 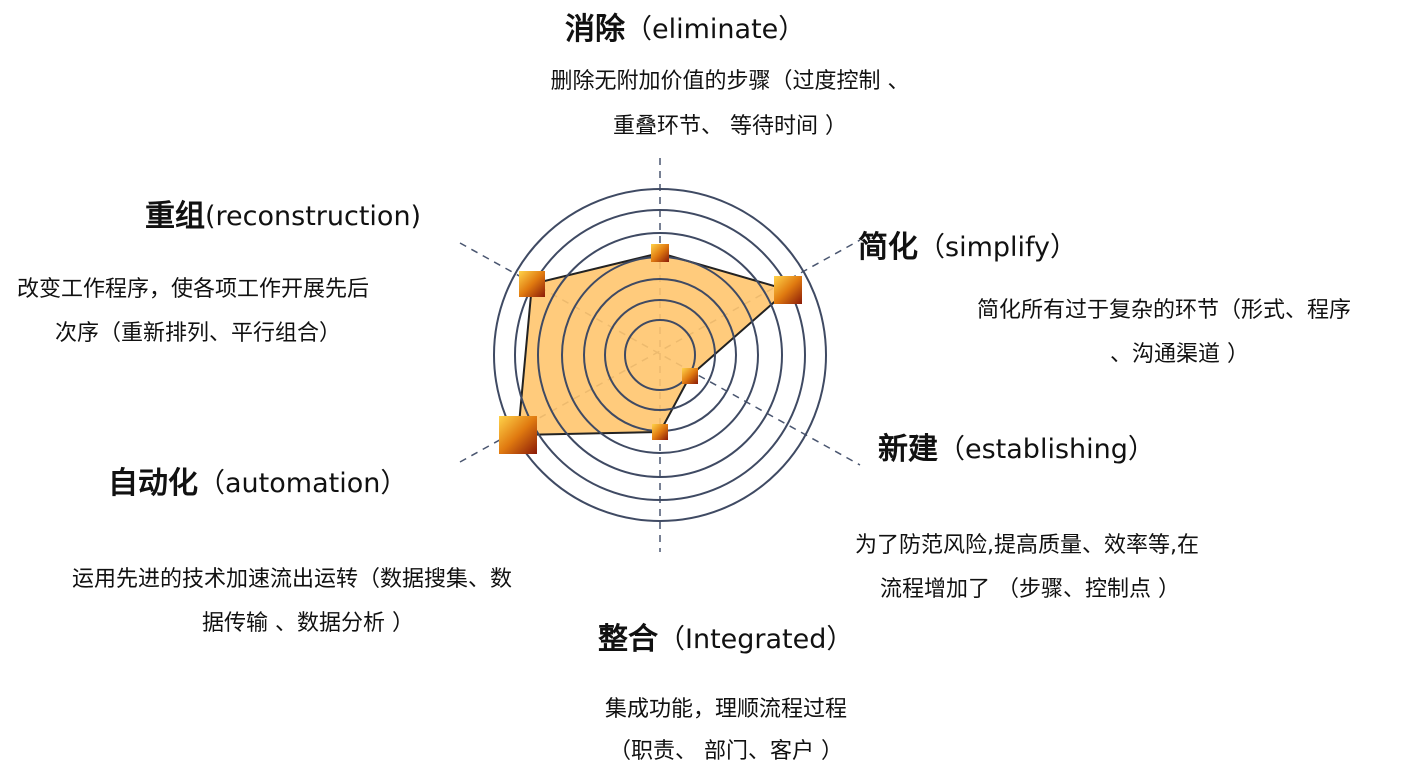 What do you see at coordinates (313, 216) in the screenshot?
I see `node-subtitle: (reconstruction)` at bounding box center [313, 216].